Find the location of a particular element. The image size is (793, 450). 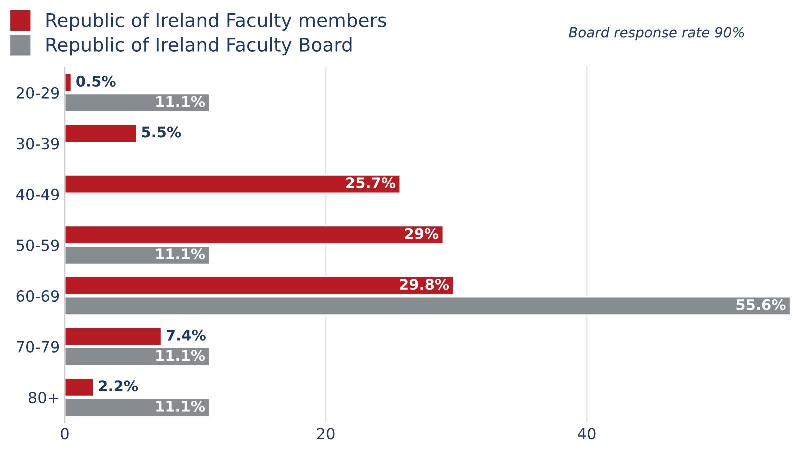

data-label: 29.8% is located at coordinates (425, 284).